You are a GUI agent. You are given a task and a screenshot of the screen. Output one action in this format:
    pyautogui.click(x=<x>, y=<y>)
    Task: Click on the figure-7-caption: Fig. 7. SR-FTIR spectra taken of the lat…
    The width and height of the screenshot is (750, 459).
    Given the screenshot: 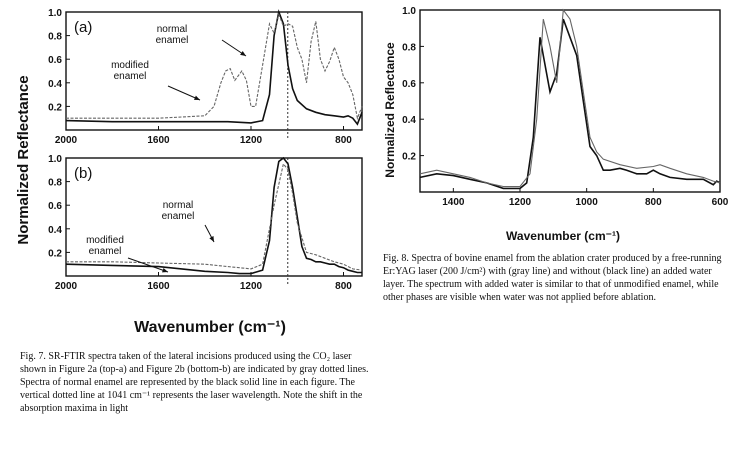 What is the action you would take?
    pyautogui.click(x=194, y=382)
    